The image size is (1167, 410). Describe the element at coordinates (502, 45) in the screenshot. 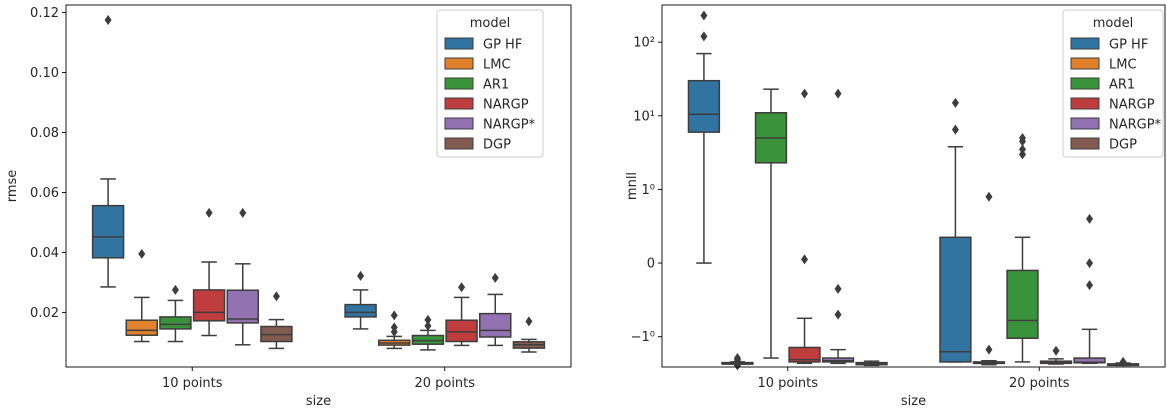

I see `legend-entry: GP HF` at that location.